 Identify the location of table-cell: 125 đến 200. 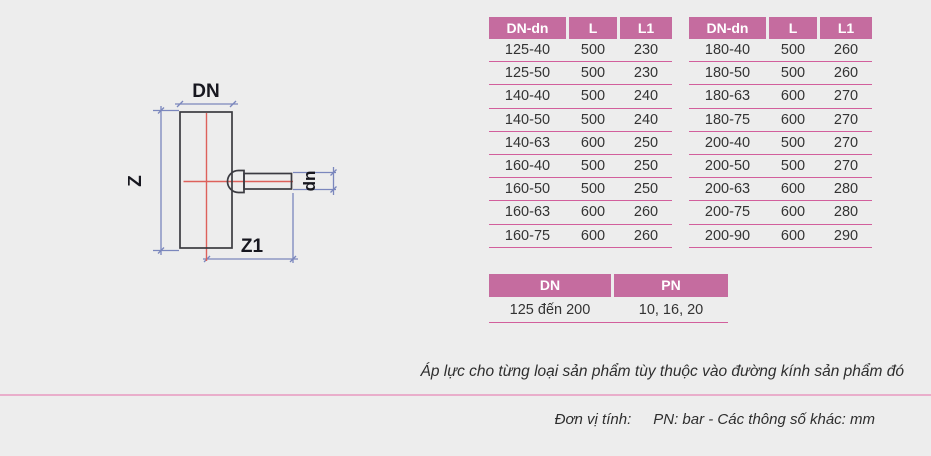
(550, 309).